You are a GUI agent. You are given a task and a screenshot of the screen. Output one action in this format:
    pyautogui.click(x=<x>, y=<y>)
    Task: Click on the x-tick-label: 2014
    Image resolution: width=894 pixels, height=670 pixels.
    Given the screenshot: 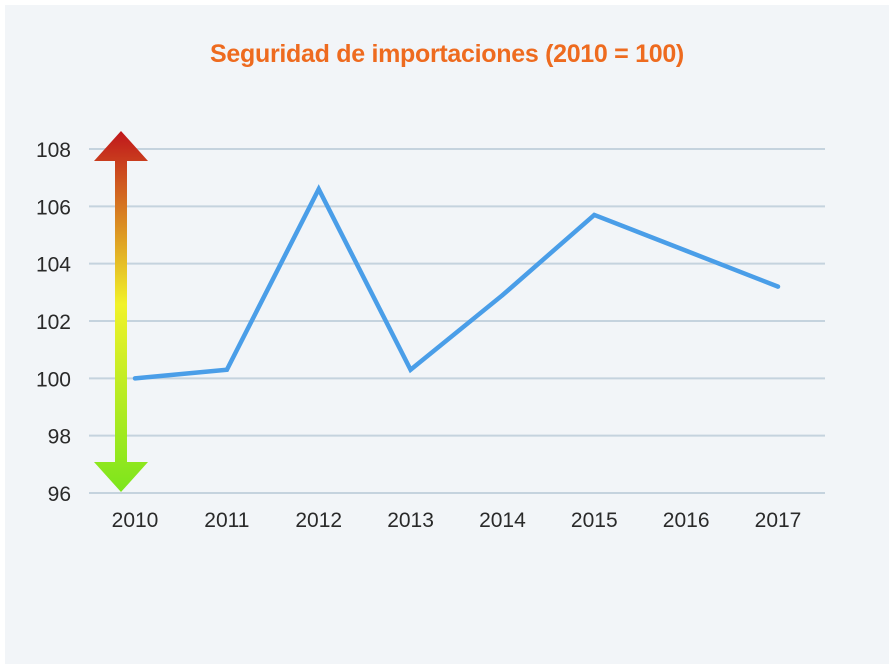 What is the action you would take?
    pyautogui.click(x=502, y=520)
    